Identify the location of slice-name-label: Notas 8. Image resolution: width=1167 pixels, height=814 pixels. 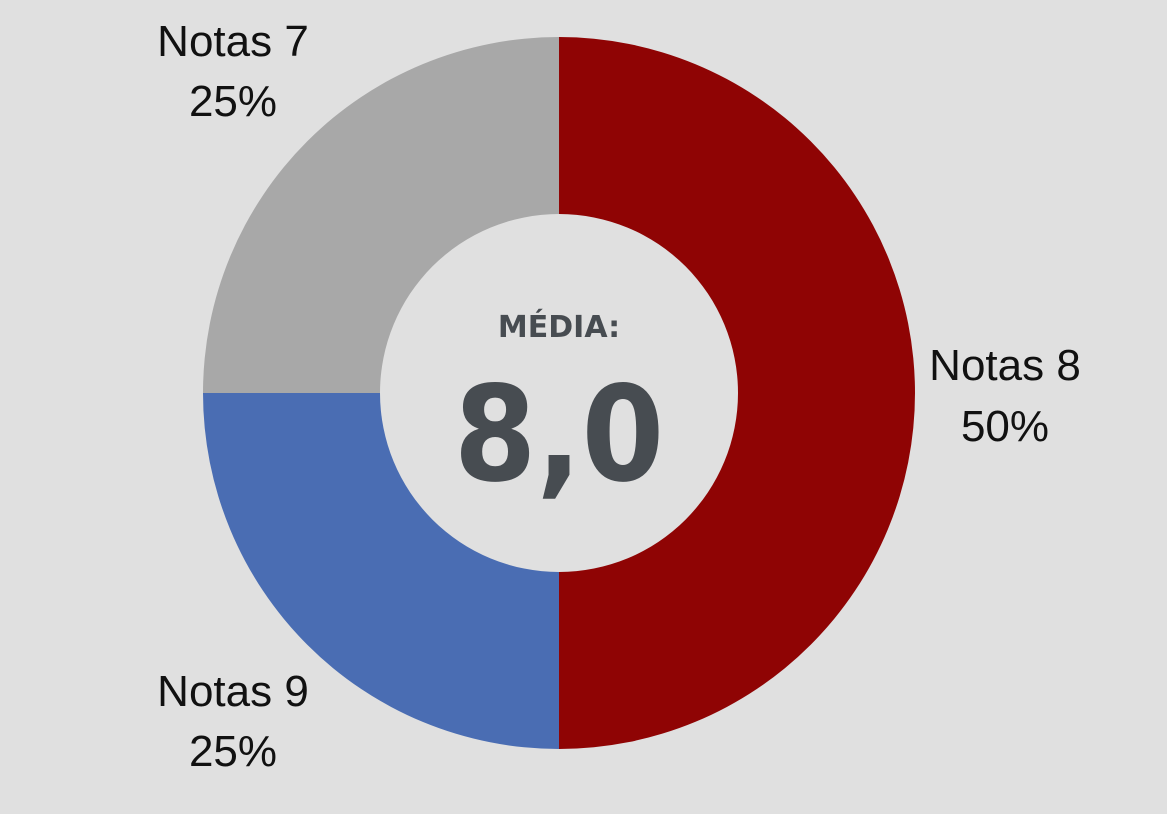
(1005, 365).